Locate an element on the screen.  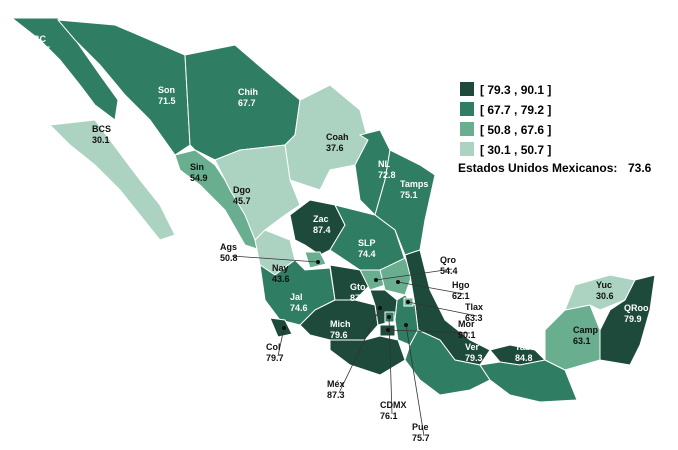
state-abbr: Dgo is located at coordinates (242, 190).